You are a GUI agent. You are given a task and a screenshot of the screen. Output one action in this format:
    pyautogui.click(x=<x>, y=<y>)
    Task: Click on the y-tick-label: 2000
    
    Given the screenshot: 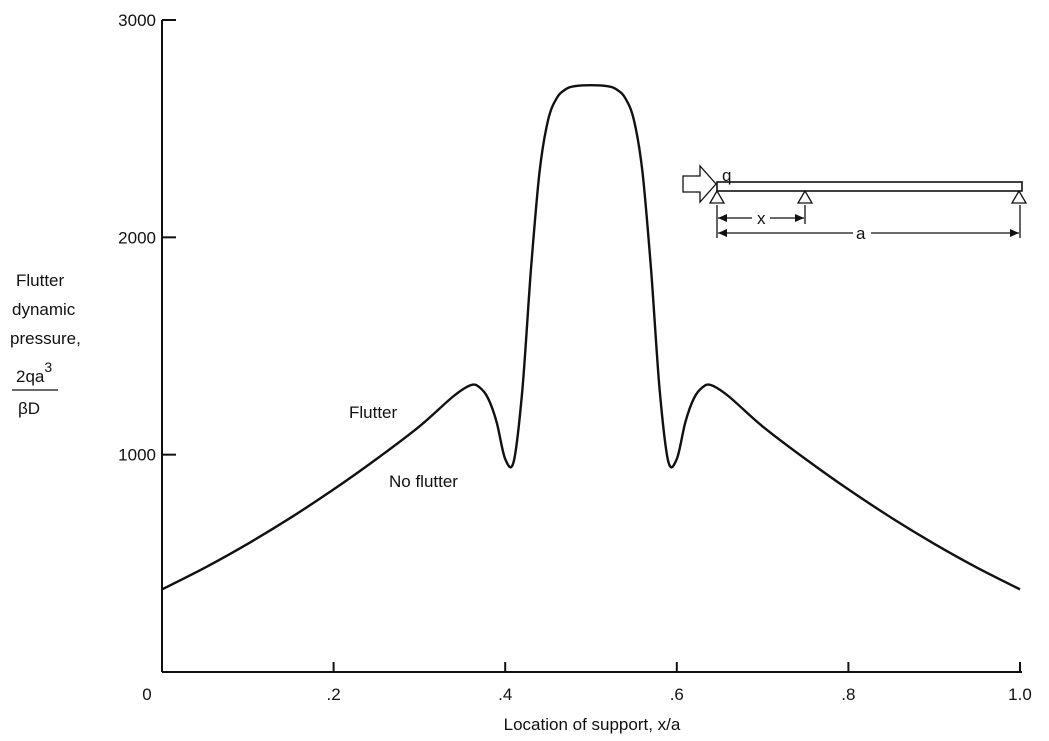 What is the action you would take?
    pyautogui.click(x=137, y=237)
    